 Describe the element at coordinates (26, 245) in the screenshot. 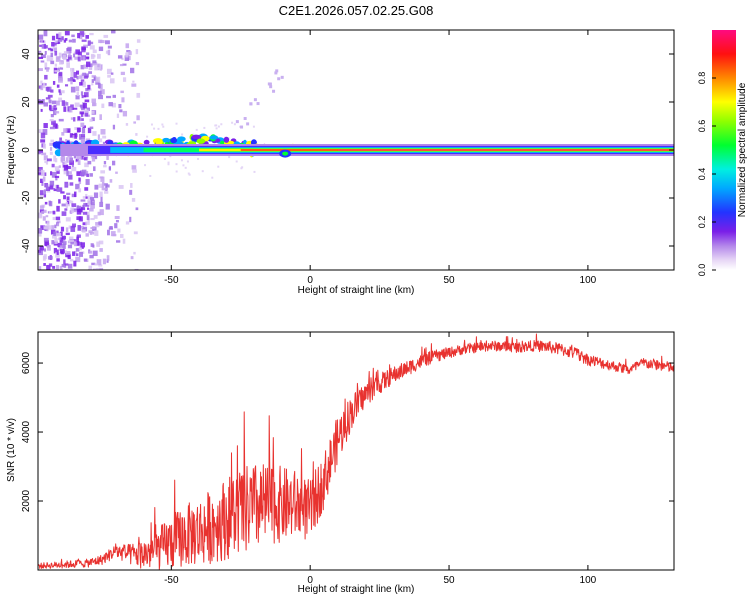

I see `spectrogram-y-tick-label: -40` at that location.